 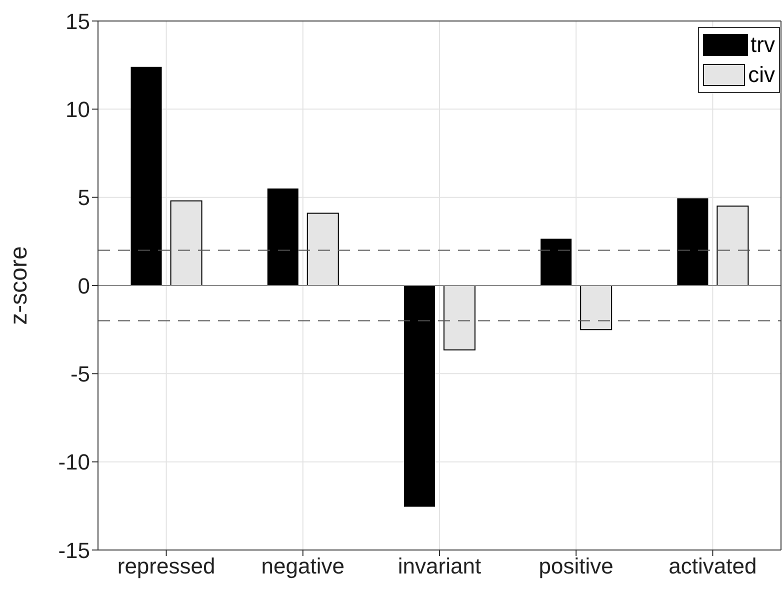 What do you see at coordinates (761, 75) in the screenshot?
I see `legend-label: civ` at bounding box center [761, 75].